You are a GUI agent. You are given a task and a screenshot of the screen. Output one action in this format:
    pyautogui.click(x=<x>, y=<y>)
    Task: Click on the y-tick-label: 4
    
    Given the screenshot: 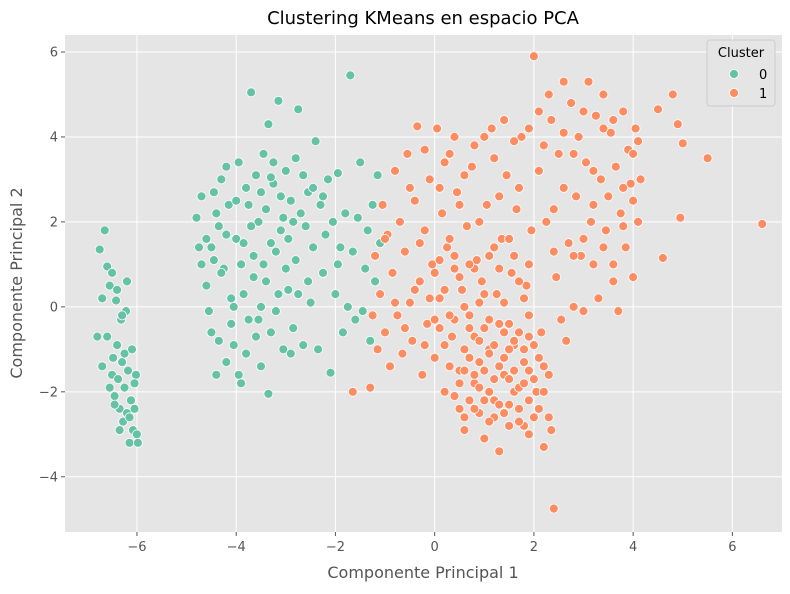 What is the action you would take?
    pyautogui.click(x=54, y=137)
    